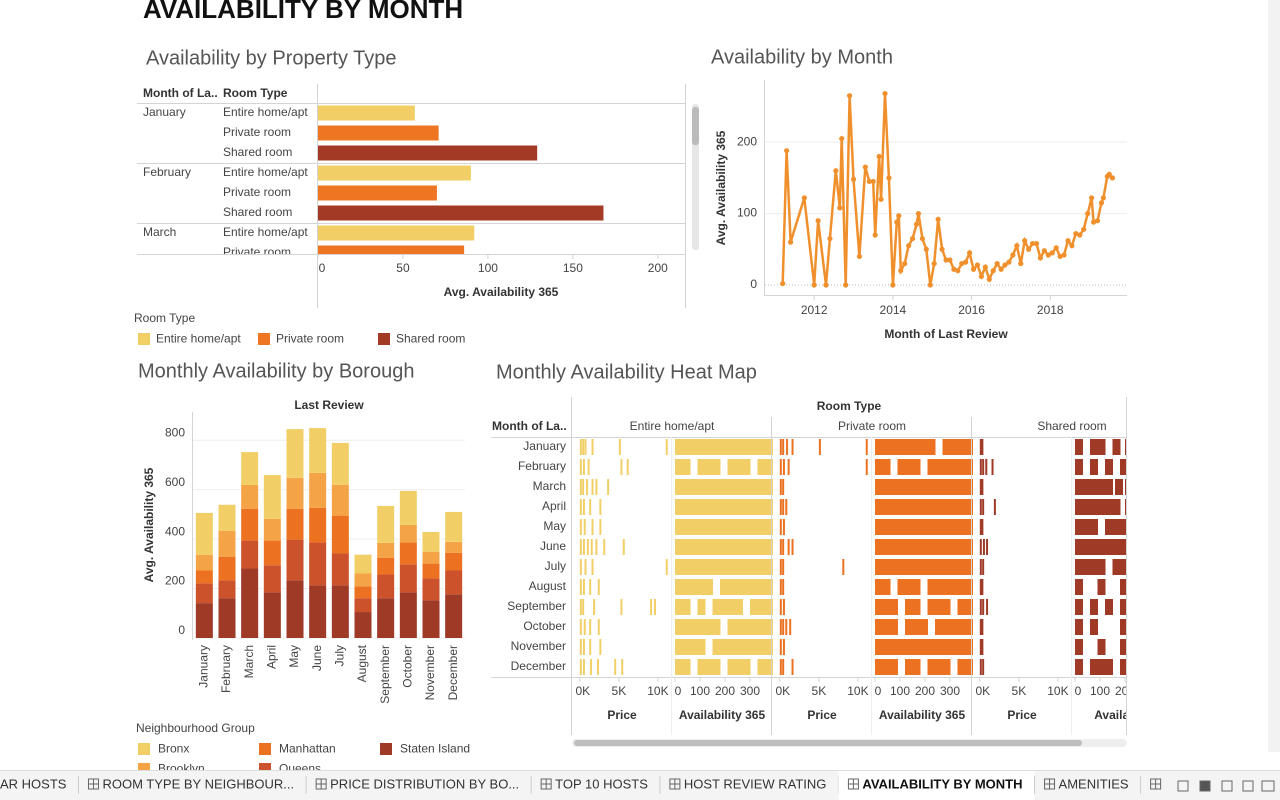  Describe the element at coordinates (828, 743) in the screenshot. I see `heatmap-scrollbar-thumb` at that location.